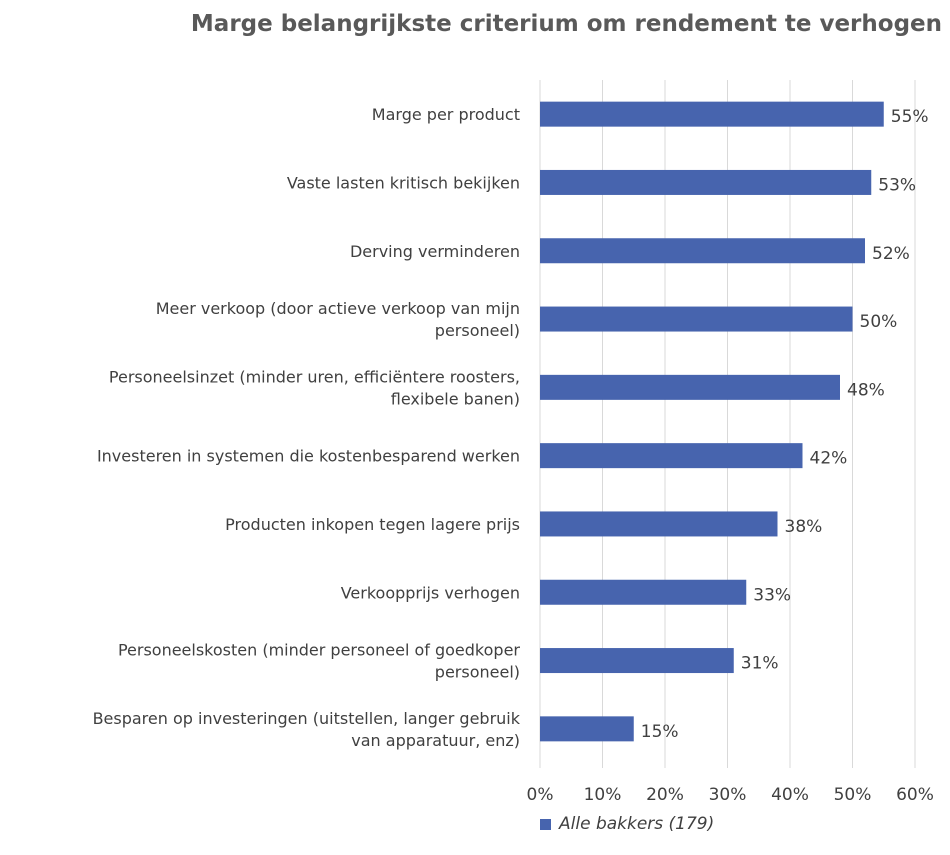 The width and height of the screenshot is (950, 855). Describe the element at coordinates (660, 732) in the screenshot. I see `data-label: 15%` at that location.